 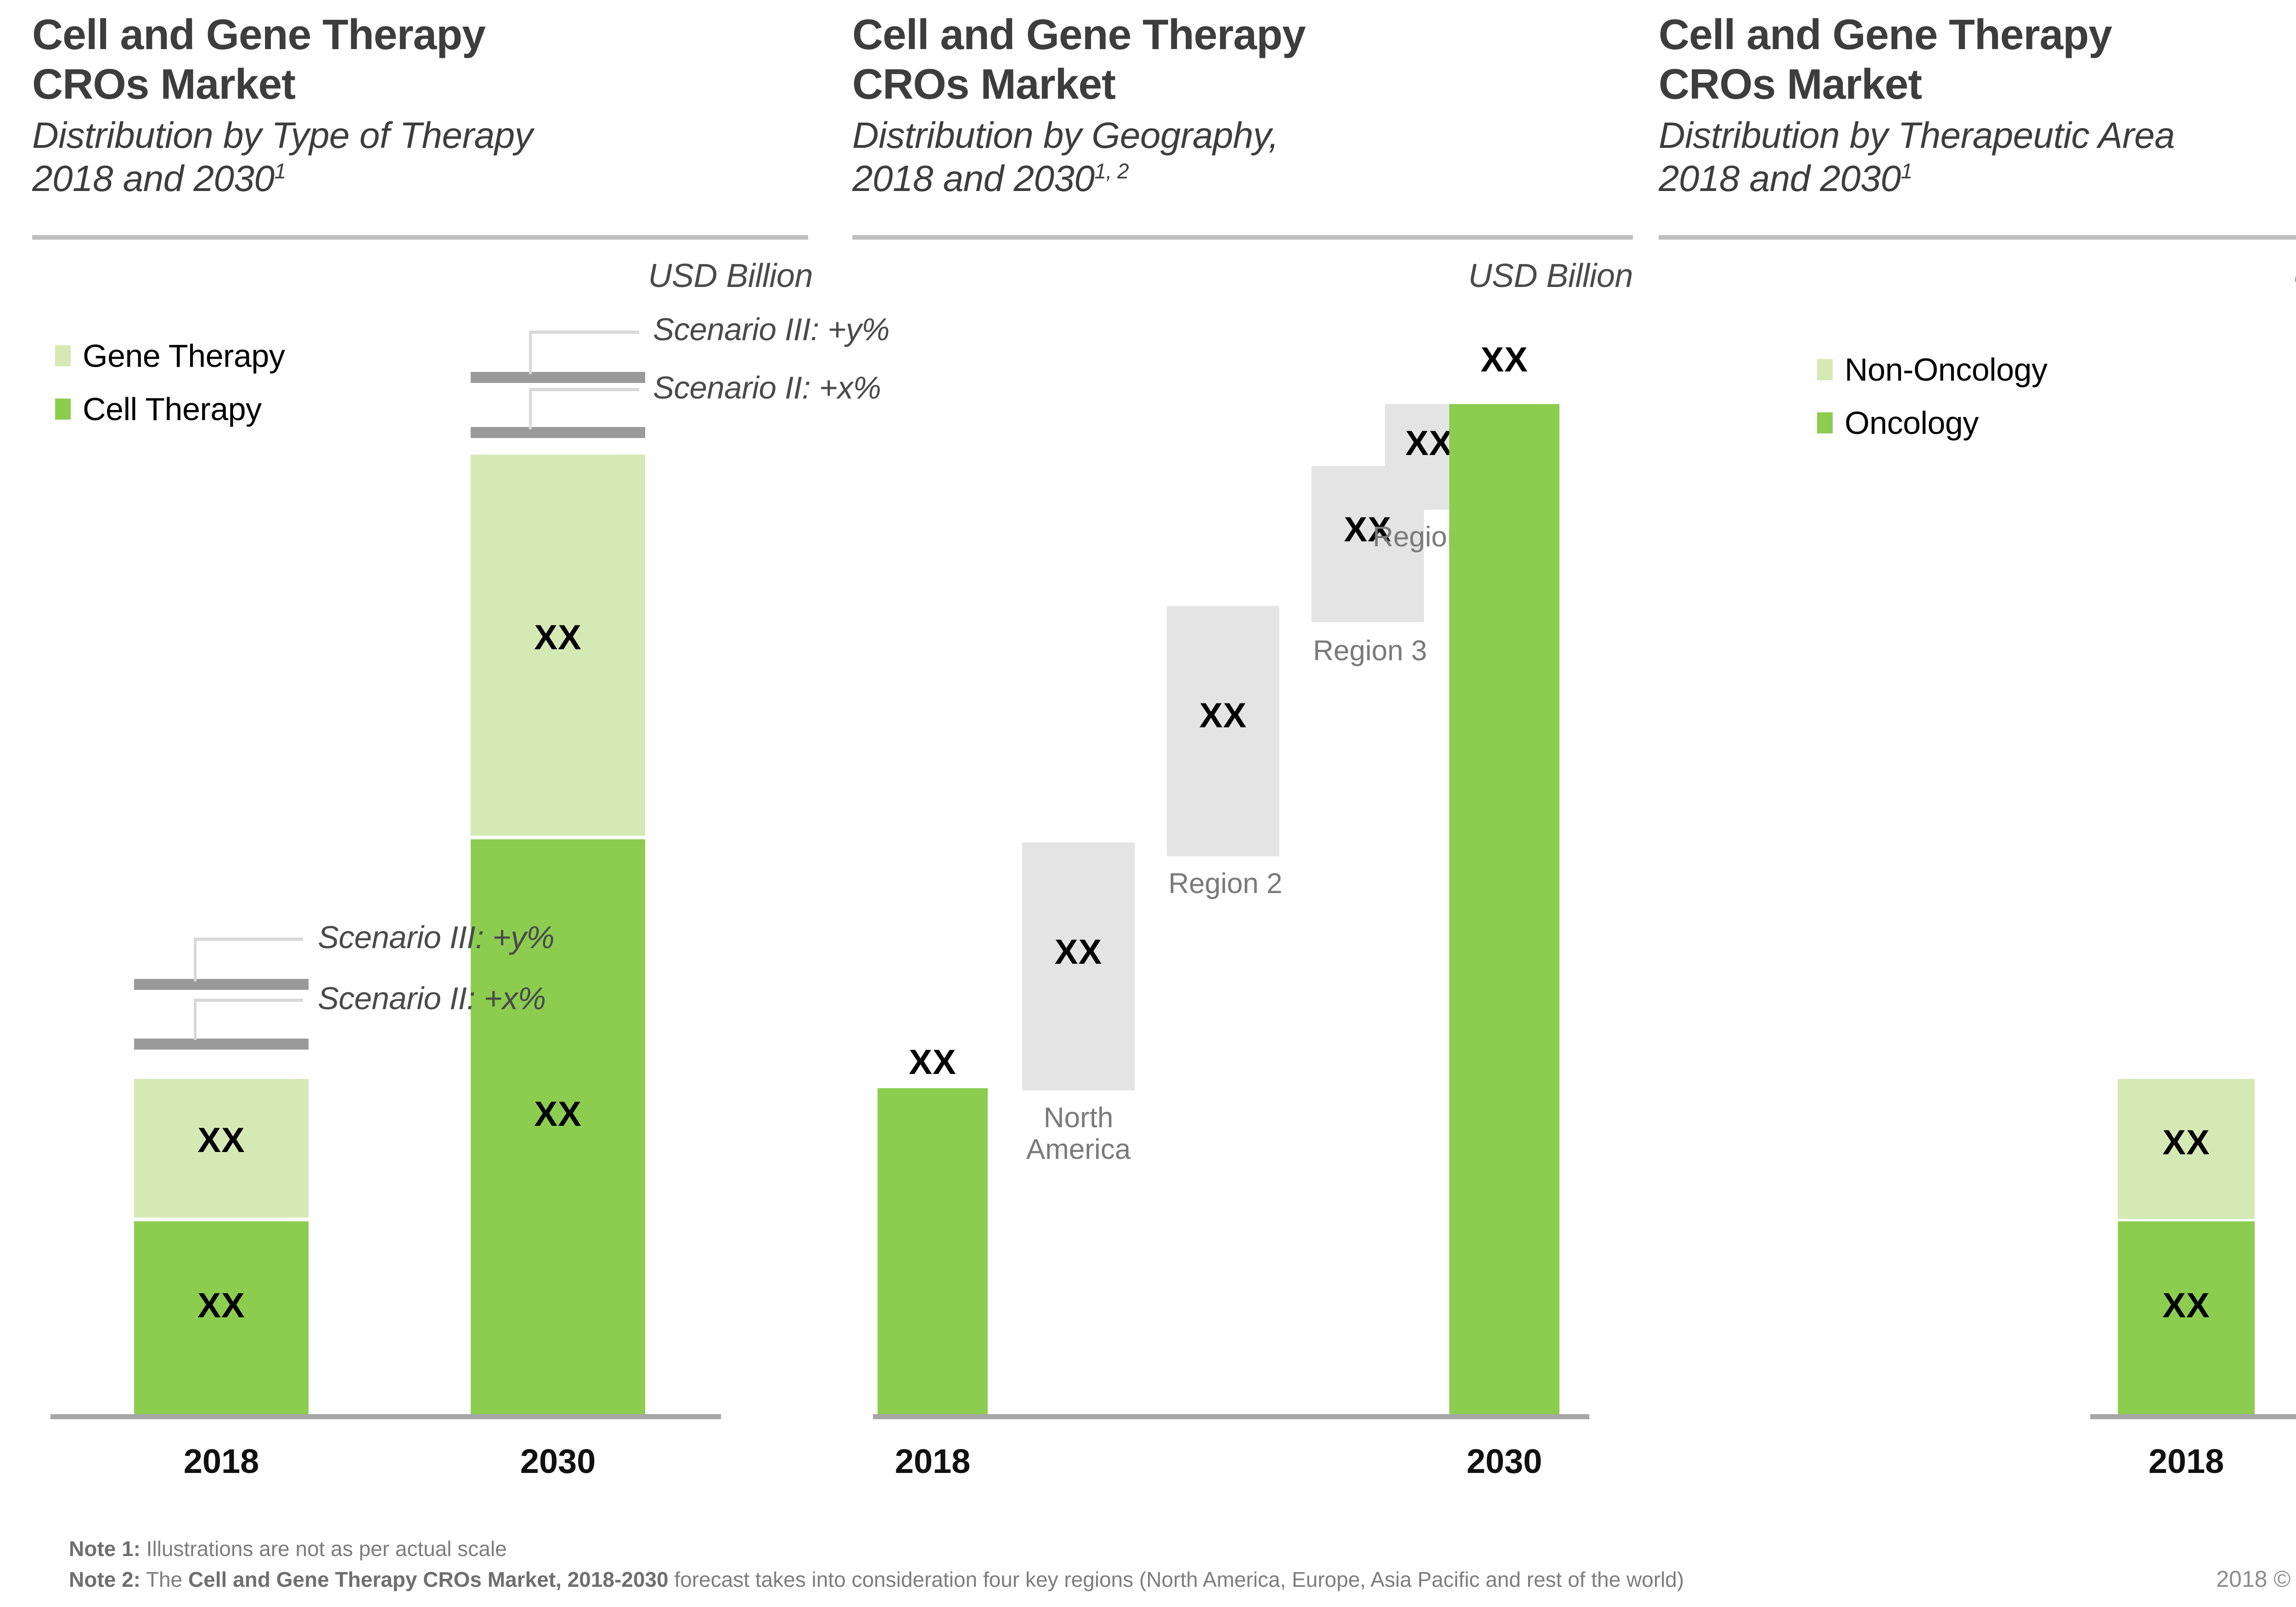 I want to click on legend-item-non-oncology: Non-Oncology, so click(x=1932, y=369).